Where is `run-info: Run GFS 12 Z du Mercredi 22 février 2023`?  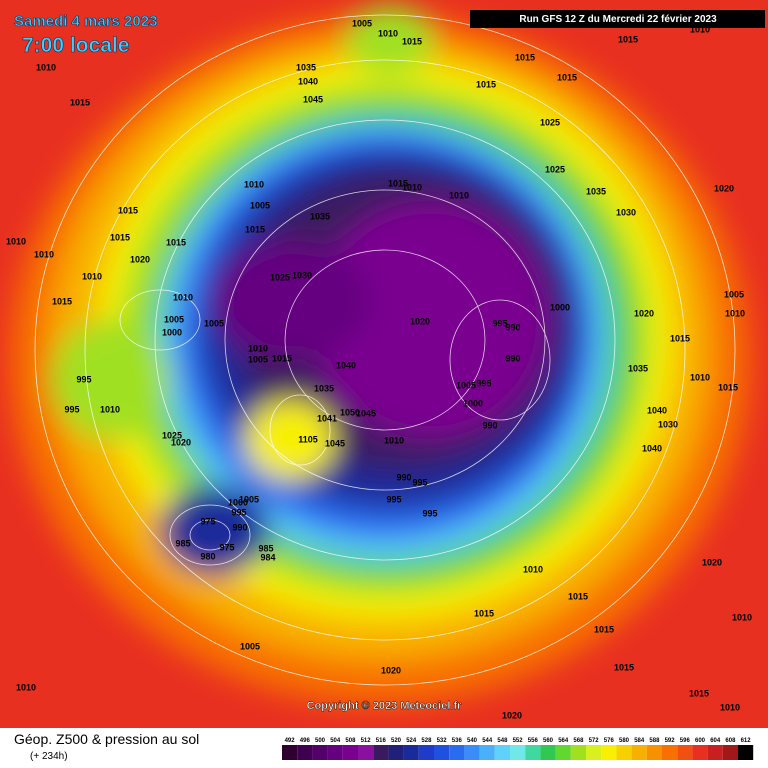
run-info: Run GFS 12 Z du Mercredi 22 février 2023 is located at coordinates (618, 19).